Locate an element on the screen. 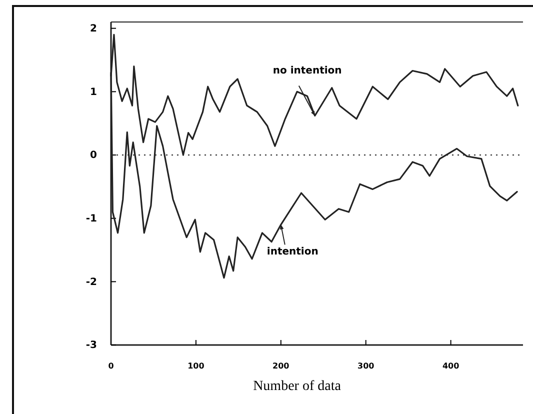 This screenshot has width=533, height=414. x-tick-label: 400 is located at coordinates (451, 366).